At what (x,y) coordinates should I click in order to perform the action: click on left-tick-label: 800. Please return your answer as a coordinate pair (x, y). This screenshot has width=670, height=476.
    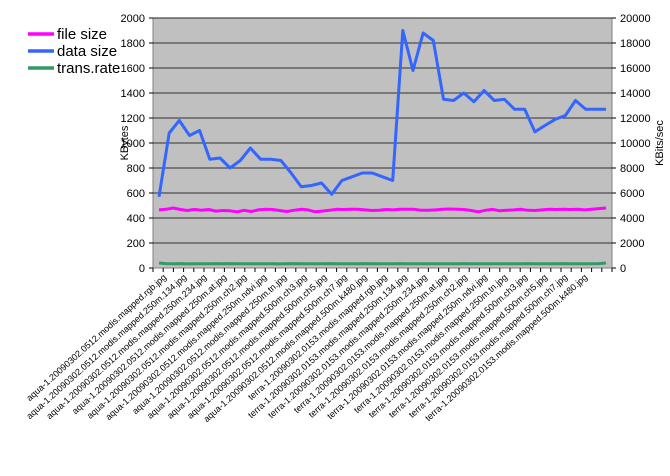
    Looking at the image, I should click on (136, 169).